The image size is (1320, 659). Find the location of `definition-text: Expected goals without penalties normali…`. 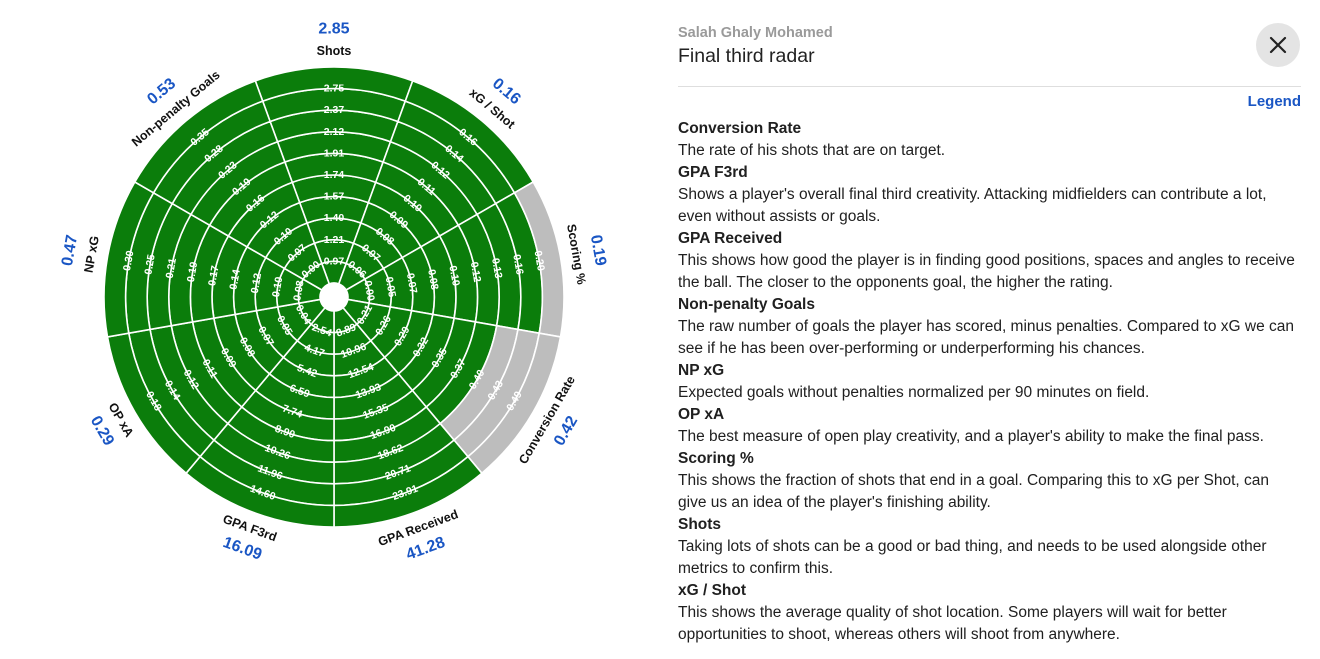

definition-text: Expected goals without penalties normali… is located at coordinates (914, 392).